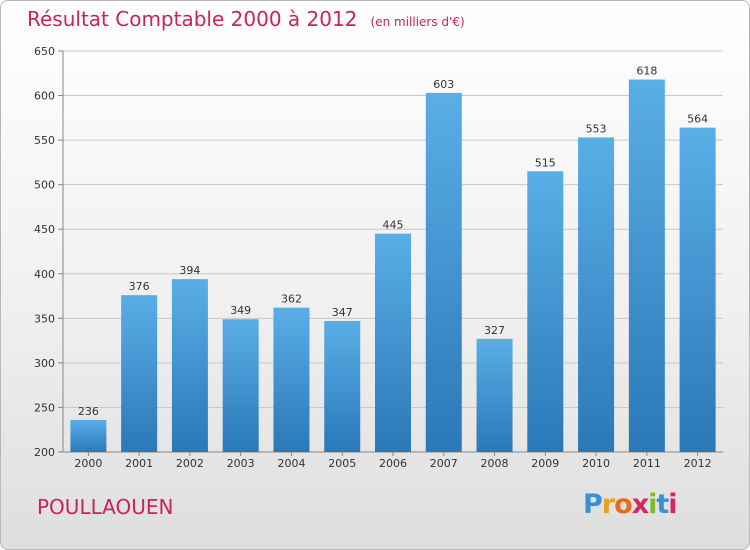 This screenshot has height=550, width=750. I want to click on bar-2003, so click(240, 385).